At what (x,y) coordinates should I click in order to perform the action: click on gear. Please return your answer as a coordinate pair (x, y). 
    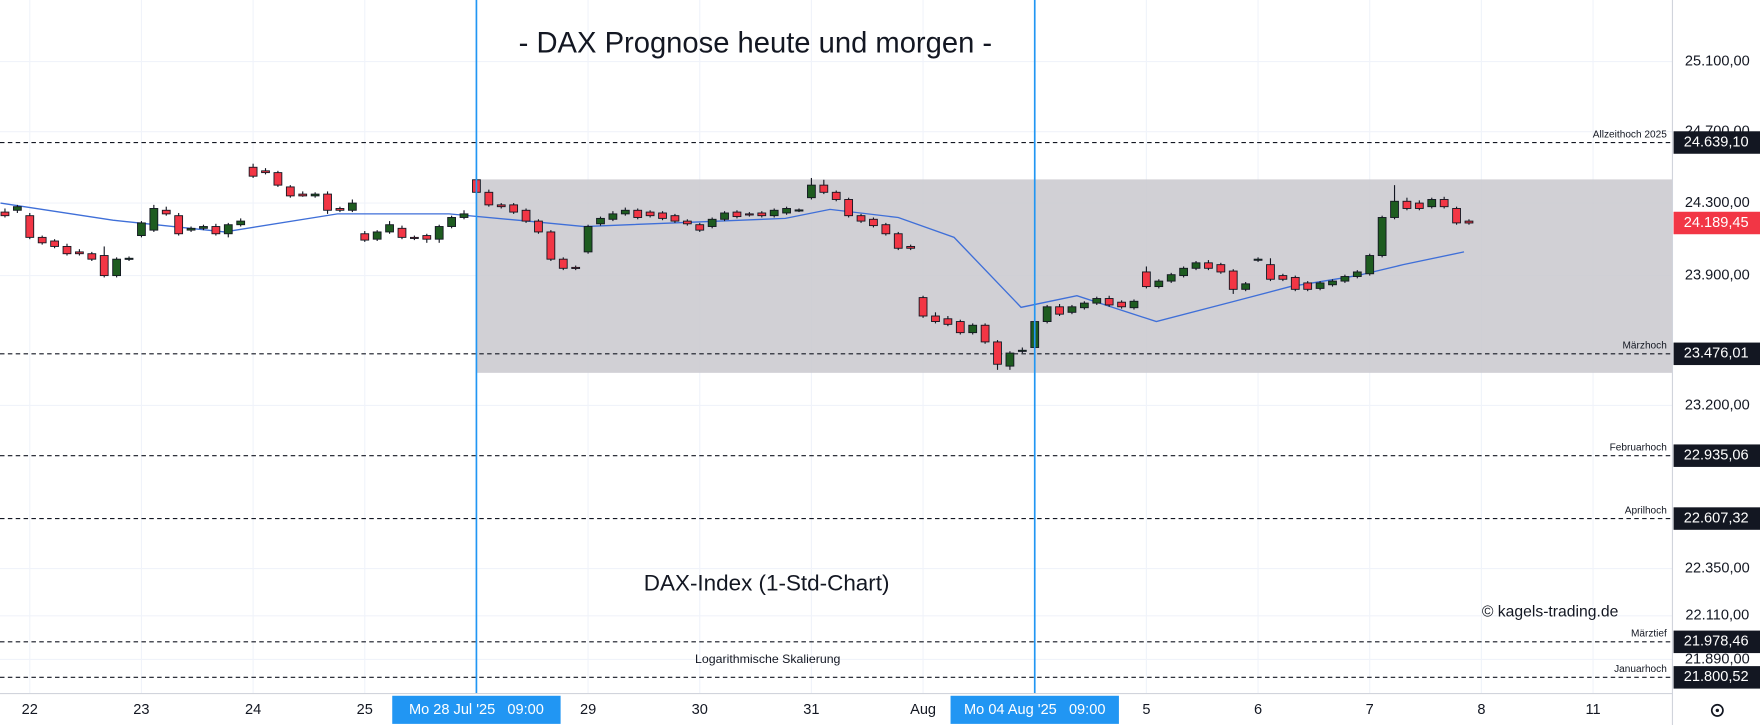
    Looking at the image, I should click on (1717, 710).